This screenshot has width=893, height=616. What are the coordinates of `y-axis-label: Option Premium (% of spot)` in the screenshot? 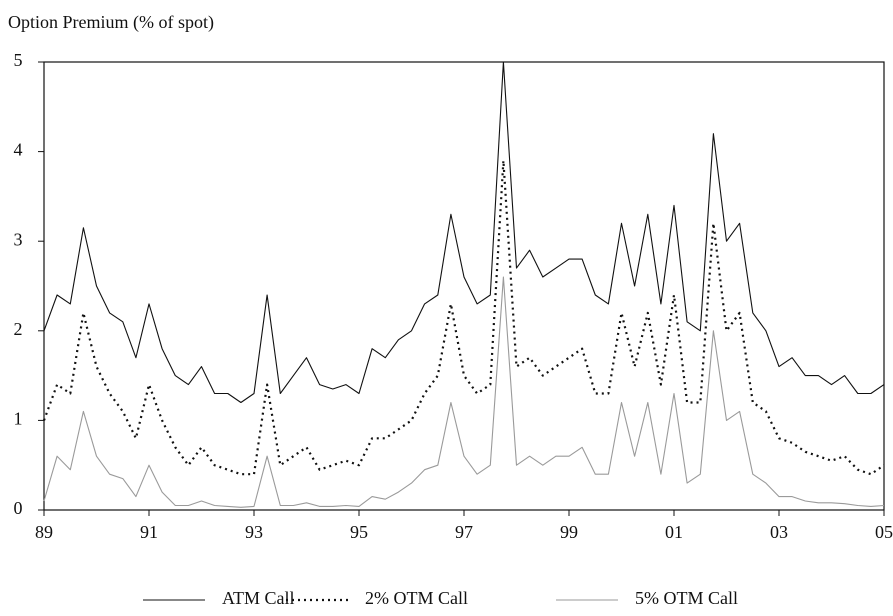 It's located at (111, 22).